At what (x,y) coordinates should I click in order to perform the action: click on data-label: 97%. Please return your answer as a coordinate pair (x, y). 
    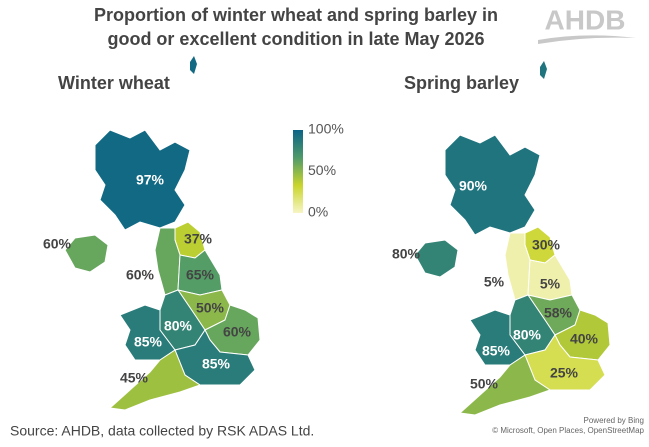
    Looking at the image, I should click on (150, 180).